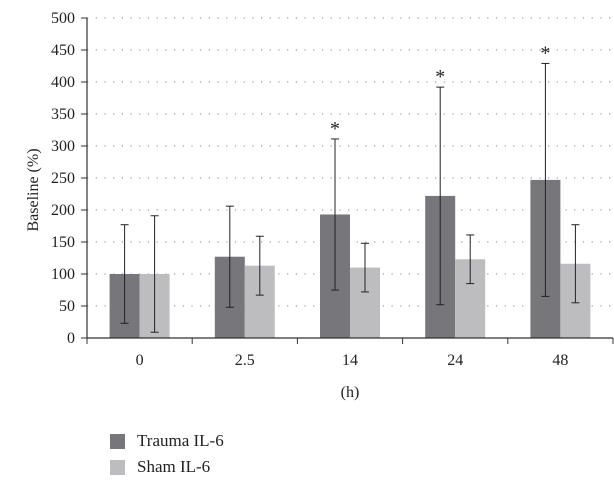  What do you see at coordinates (63, 18) in the screenshot?
I see `y-tick-label: 500` at bounding box center [63, 18].